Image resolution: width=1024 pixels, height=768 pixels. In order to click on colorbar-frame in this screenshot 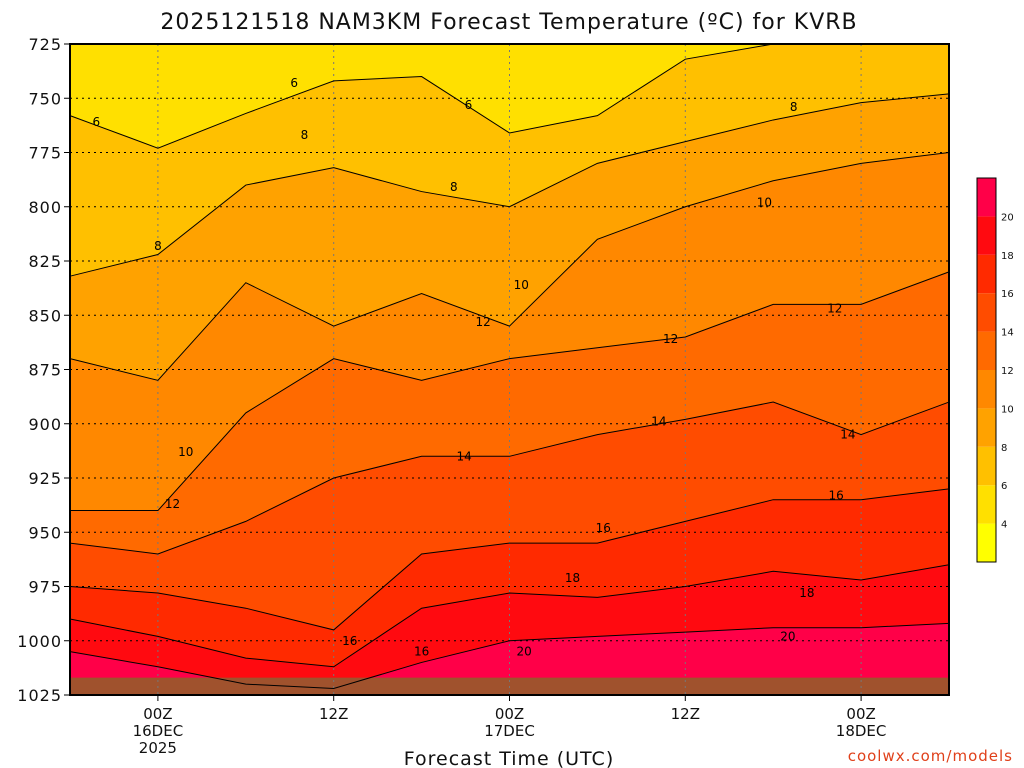, I will do `click(986, 370)`.